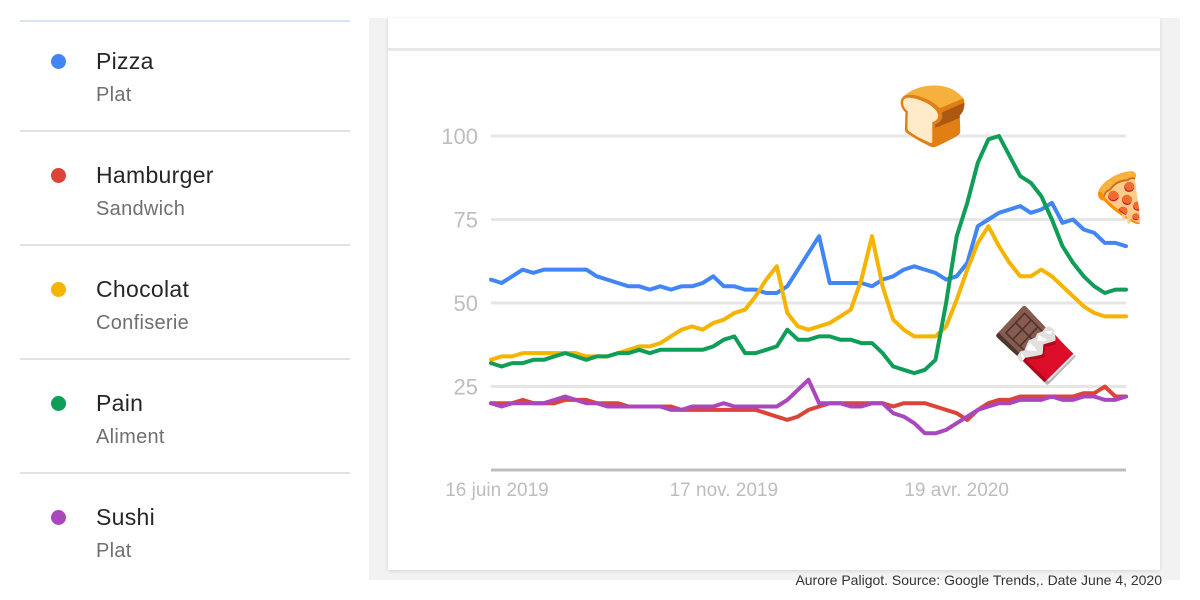 The width and height of the screenshot is (1200, 600). Describe the element at coordinates (130, 437) in the screenshot. I see `legend-term-category: Aliment` at that location.